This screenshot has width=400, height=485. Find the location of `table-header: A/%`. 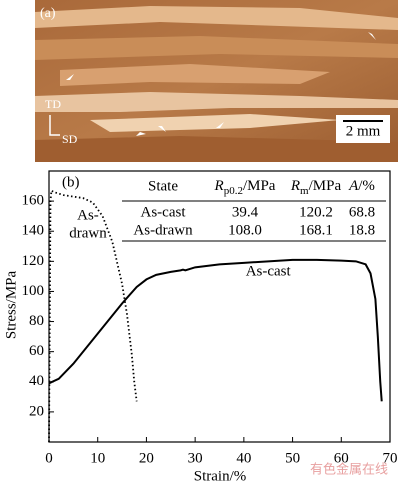

table-header: A/% is located at coordinates (361, 186).